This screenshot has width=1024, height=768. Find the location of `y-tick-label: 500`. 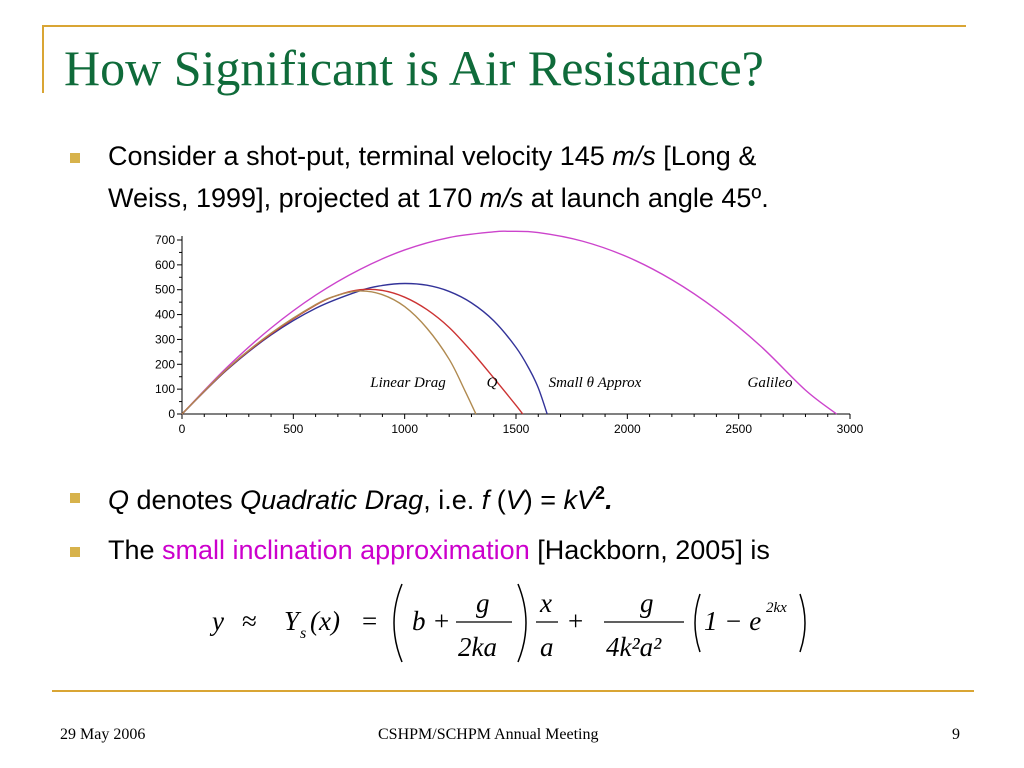

y-tick-label: 500 is located at coordinates (165, 290).